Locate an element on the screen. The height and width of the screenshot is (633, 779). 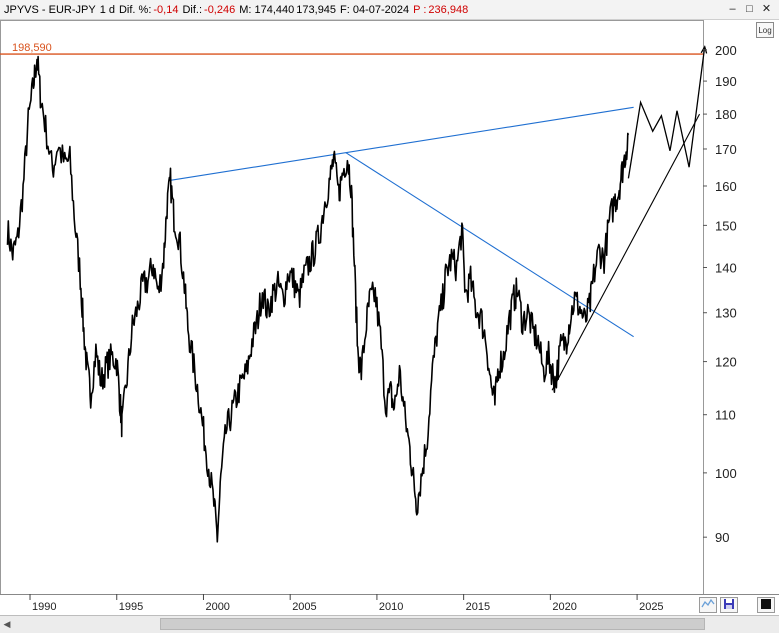
y-tick-label: 100 is located at coordinates (726, 473).